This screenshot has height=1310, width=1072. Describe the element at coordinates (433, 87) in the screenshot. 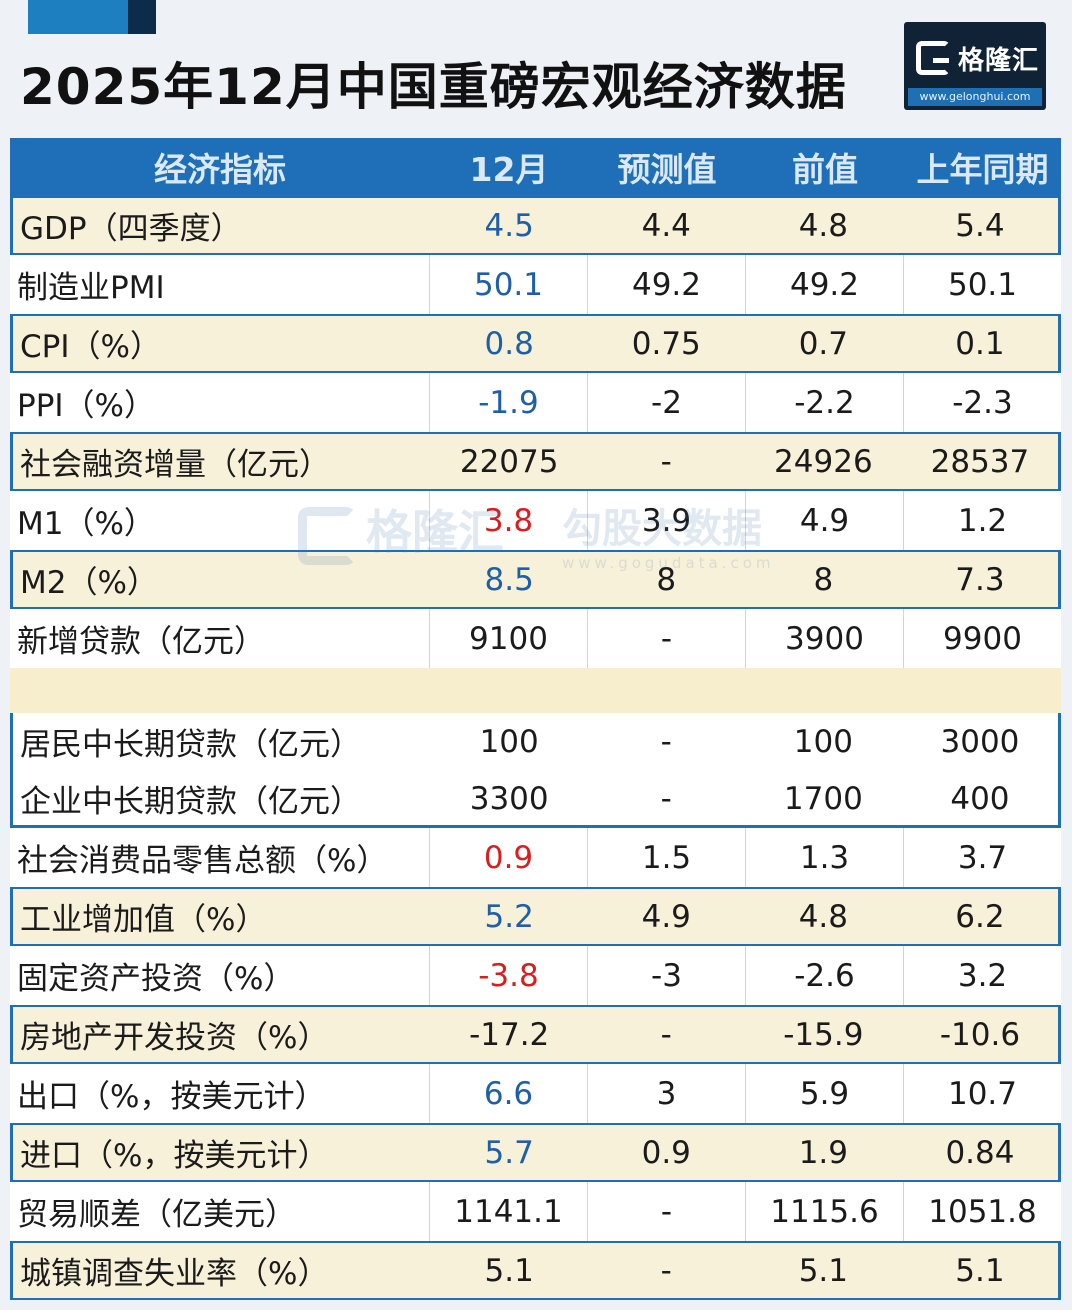

I see `page-title: 2025年12月中国重磅宏观经济数据` at that location.